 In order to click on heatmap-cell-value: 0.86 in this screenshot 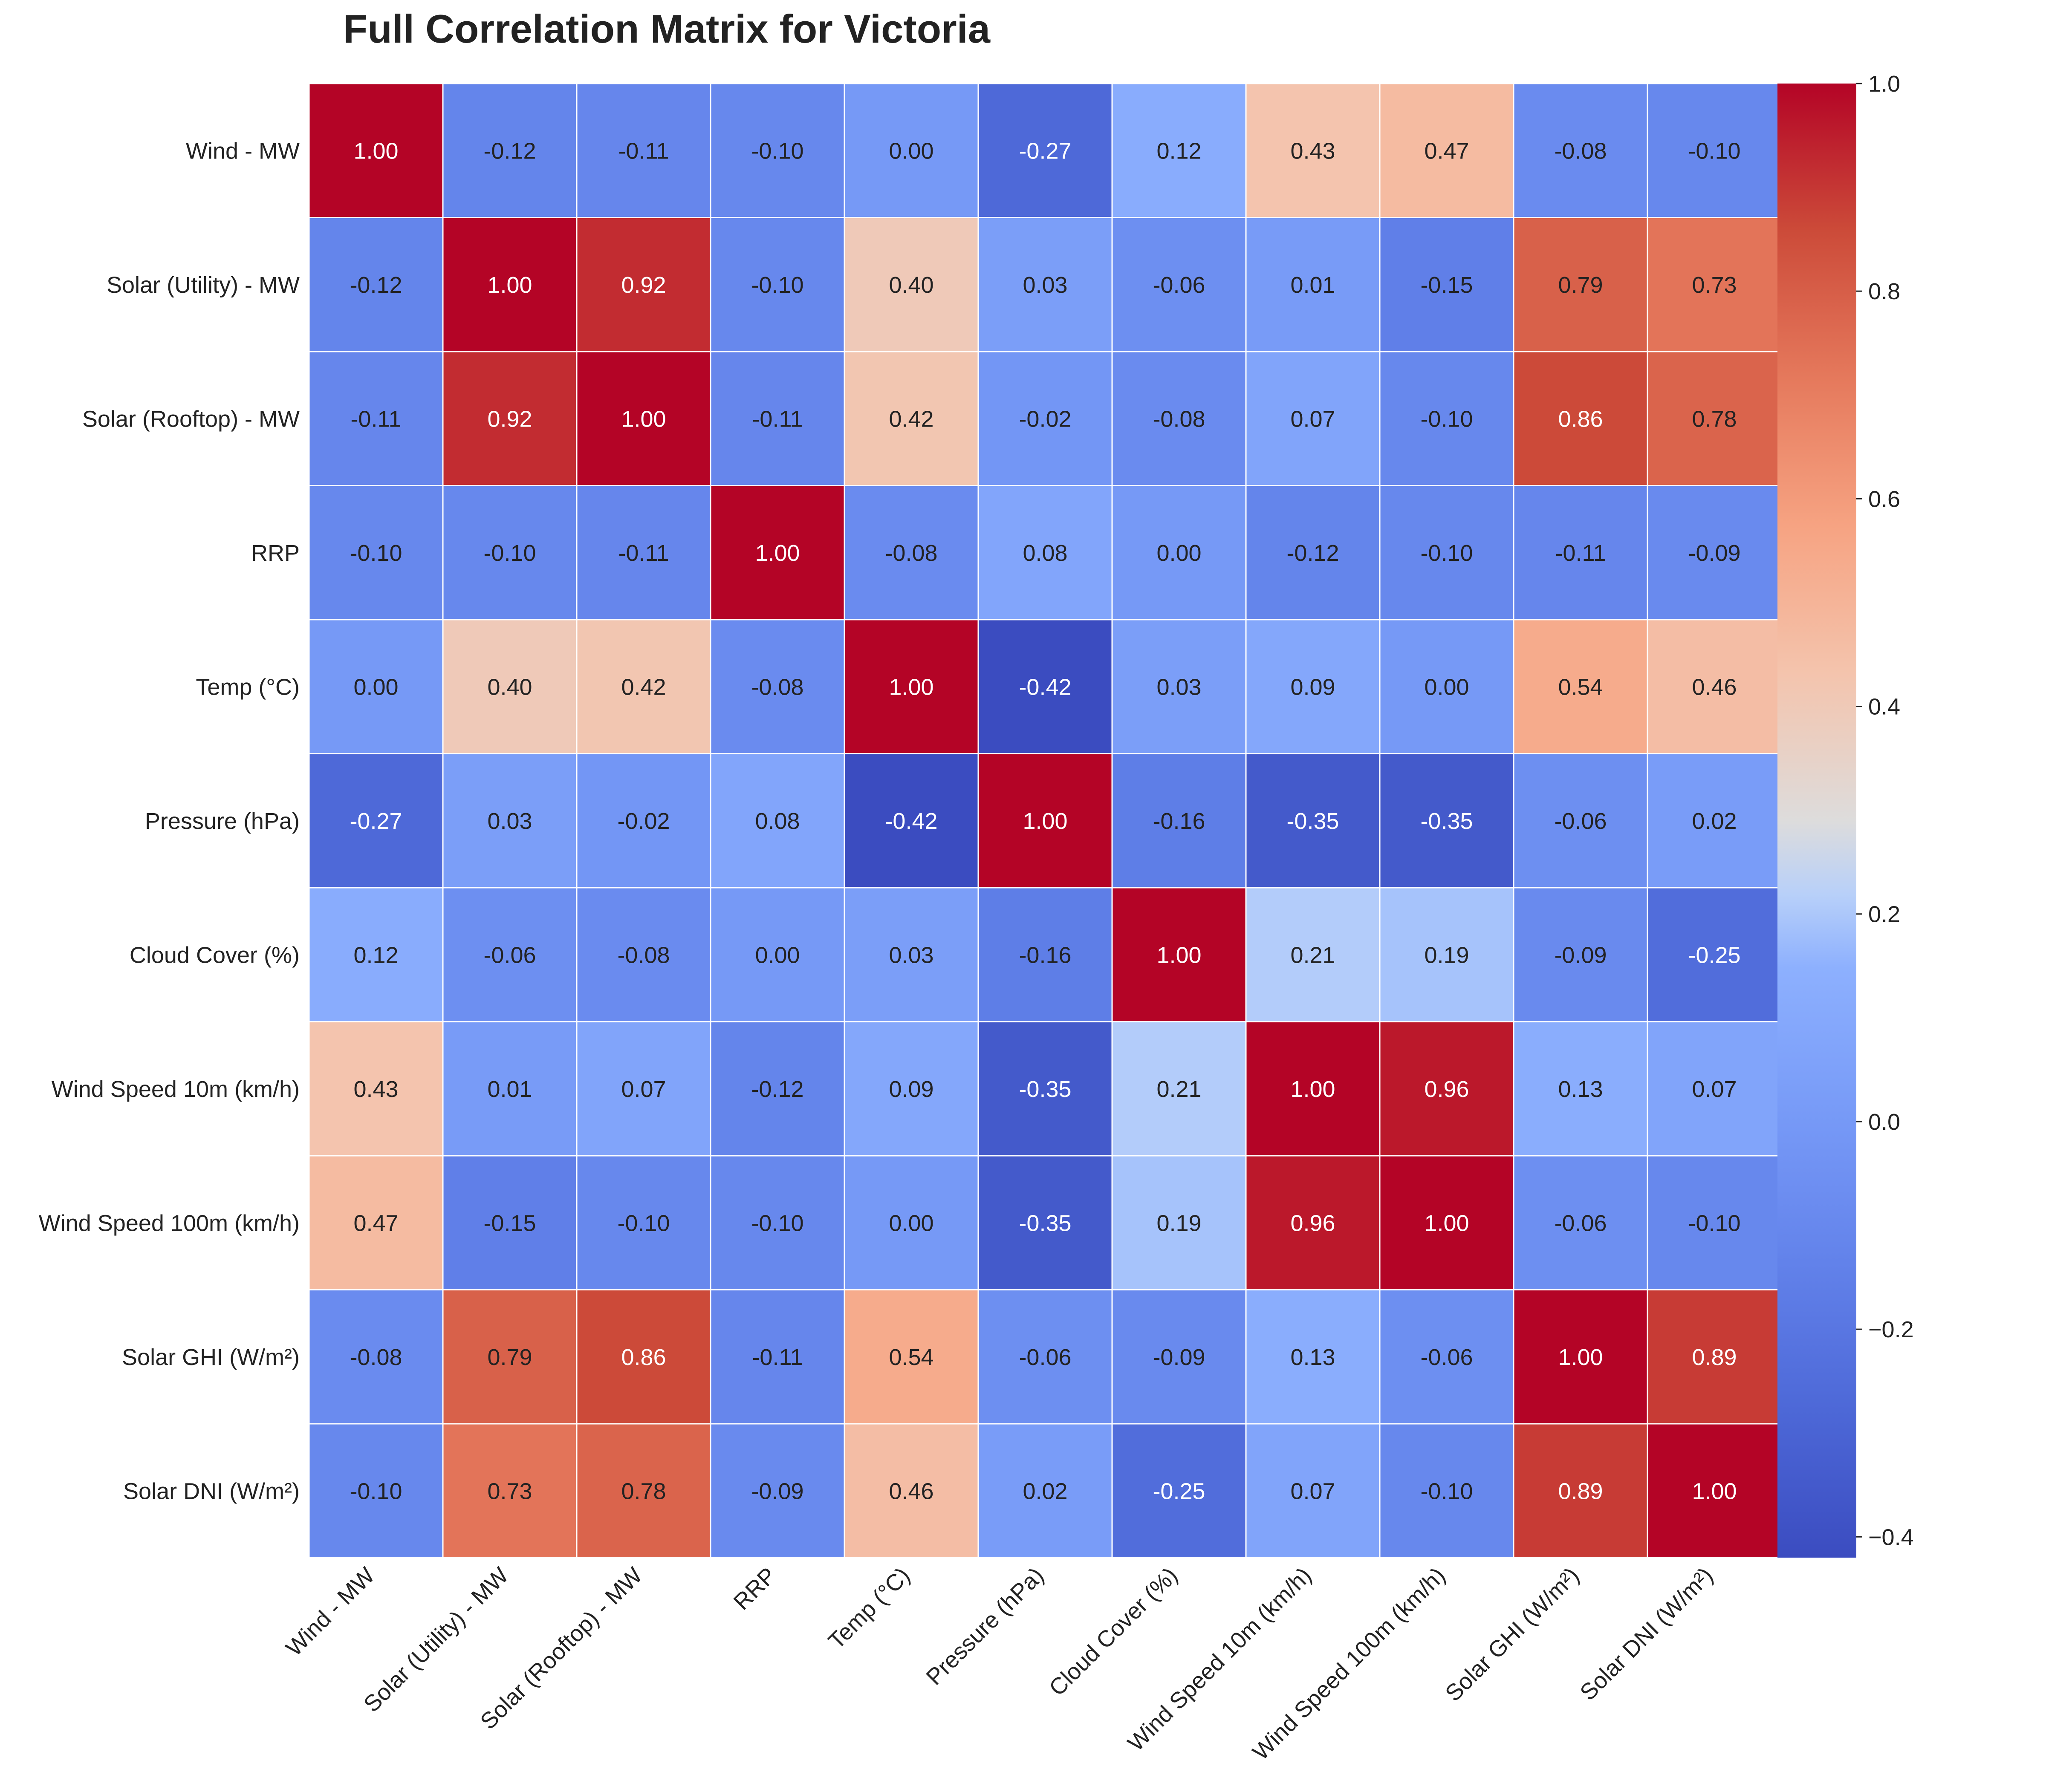, I will do `click(1580, 419)`.